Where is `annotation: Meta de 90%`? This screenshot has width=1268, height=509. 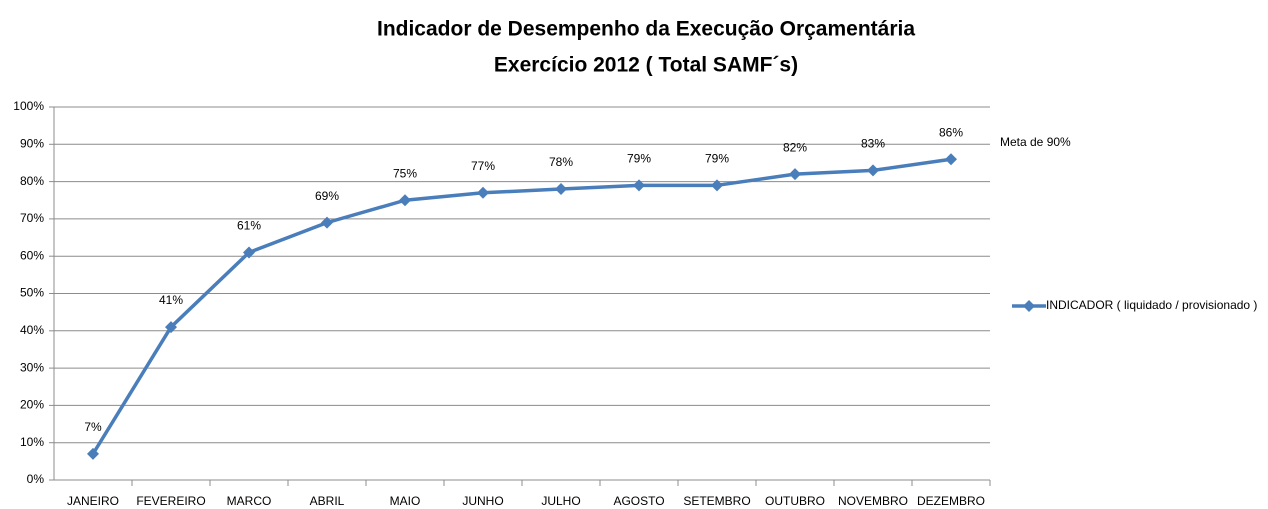
annotation: Meta de 90% is located at coordinates (1035, 142).